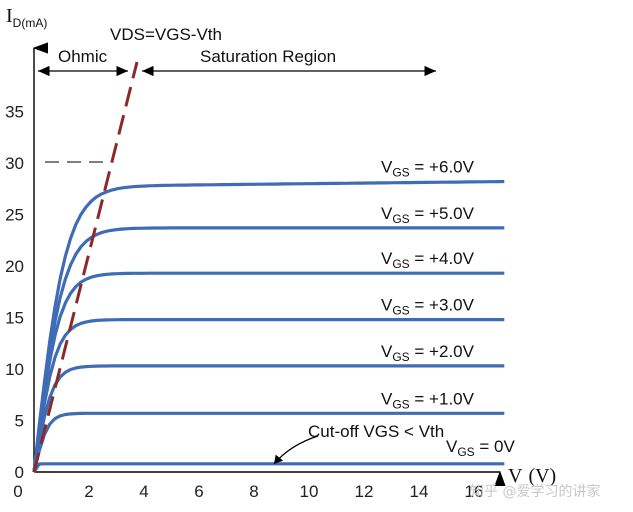  I want to click on x-tick-label: 14, so click(419, 491).